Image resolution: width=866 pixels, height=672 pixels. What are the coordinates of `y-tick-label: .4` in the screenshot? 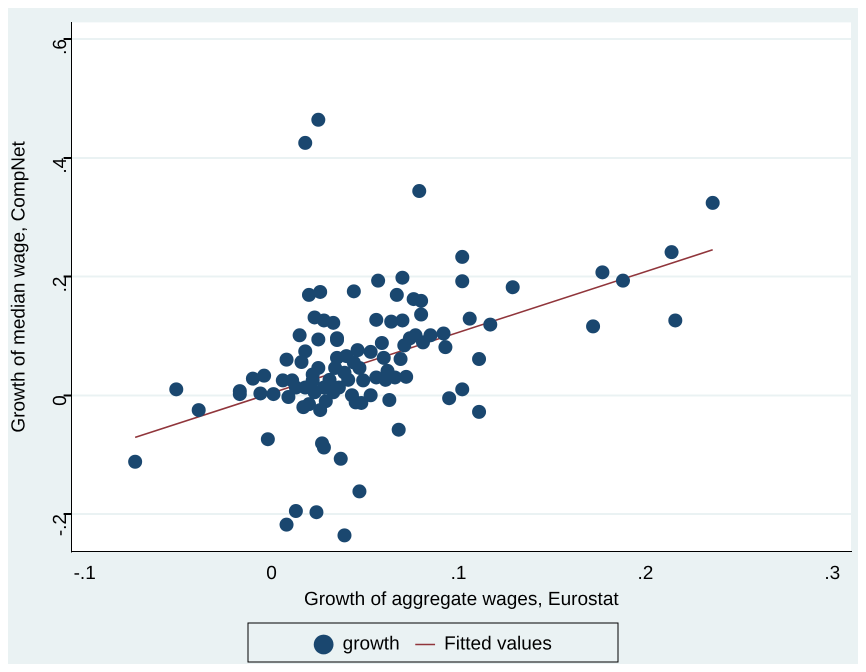 It's located at (60, 165).